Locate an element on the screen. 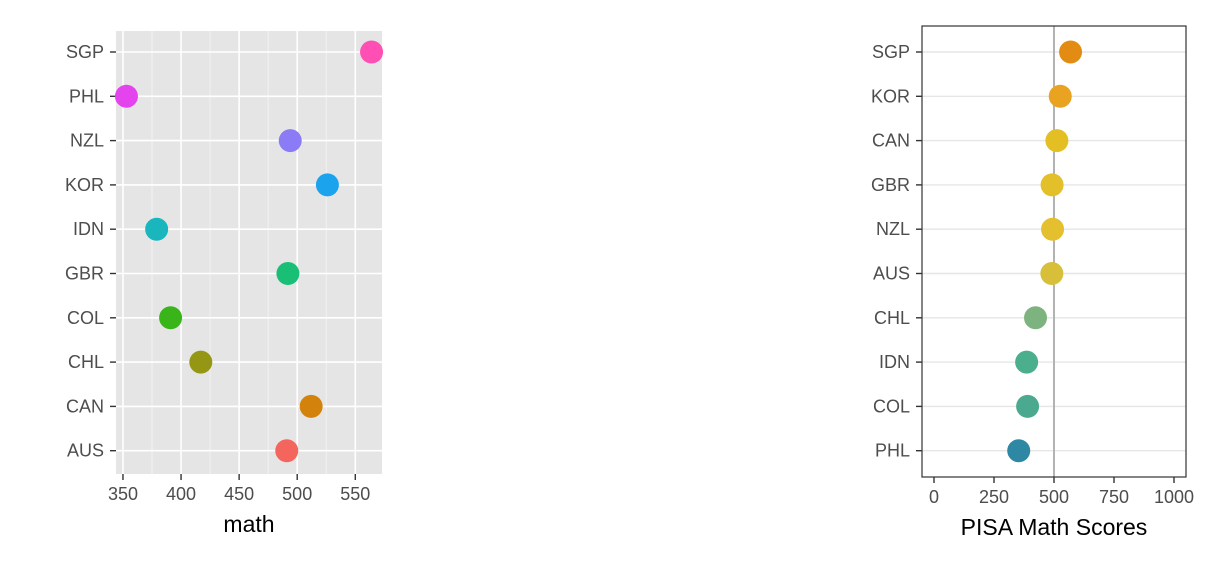 The image size is (1213, 566). x-tick-label: 1000 is located at coordinates (1174, 497).